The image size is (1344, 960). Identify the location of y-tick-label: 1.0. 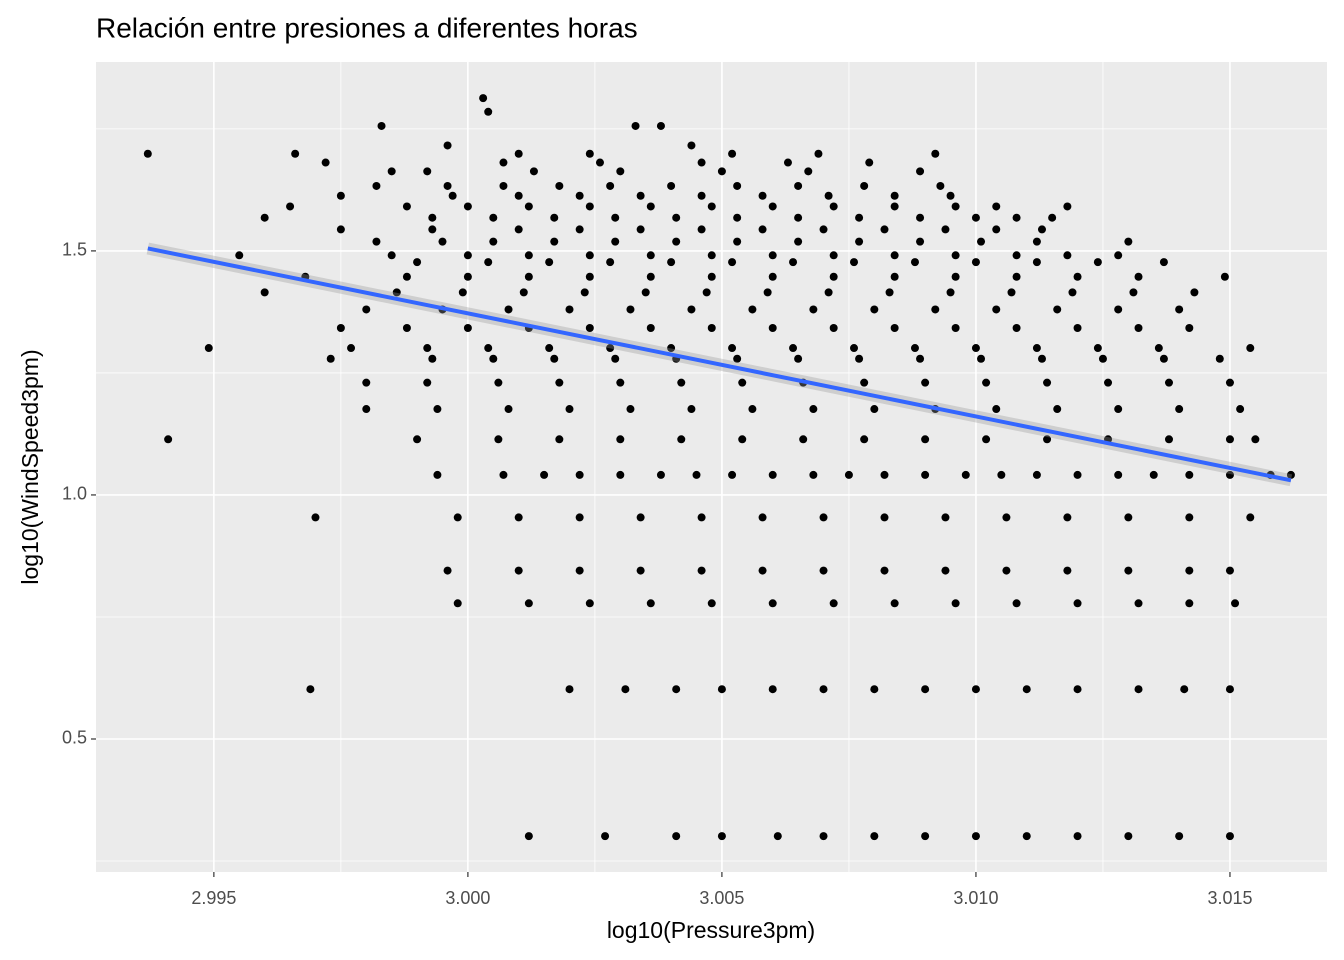
(74, 494).